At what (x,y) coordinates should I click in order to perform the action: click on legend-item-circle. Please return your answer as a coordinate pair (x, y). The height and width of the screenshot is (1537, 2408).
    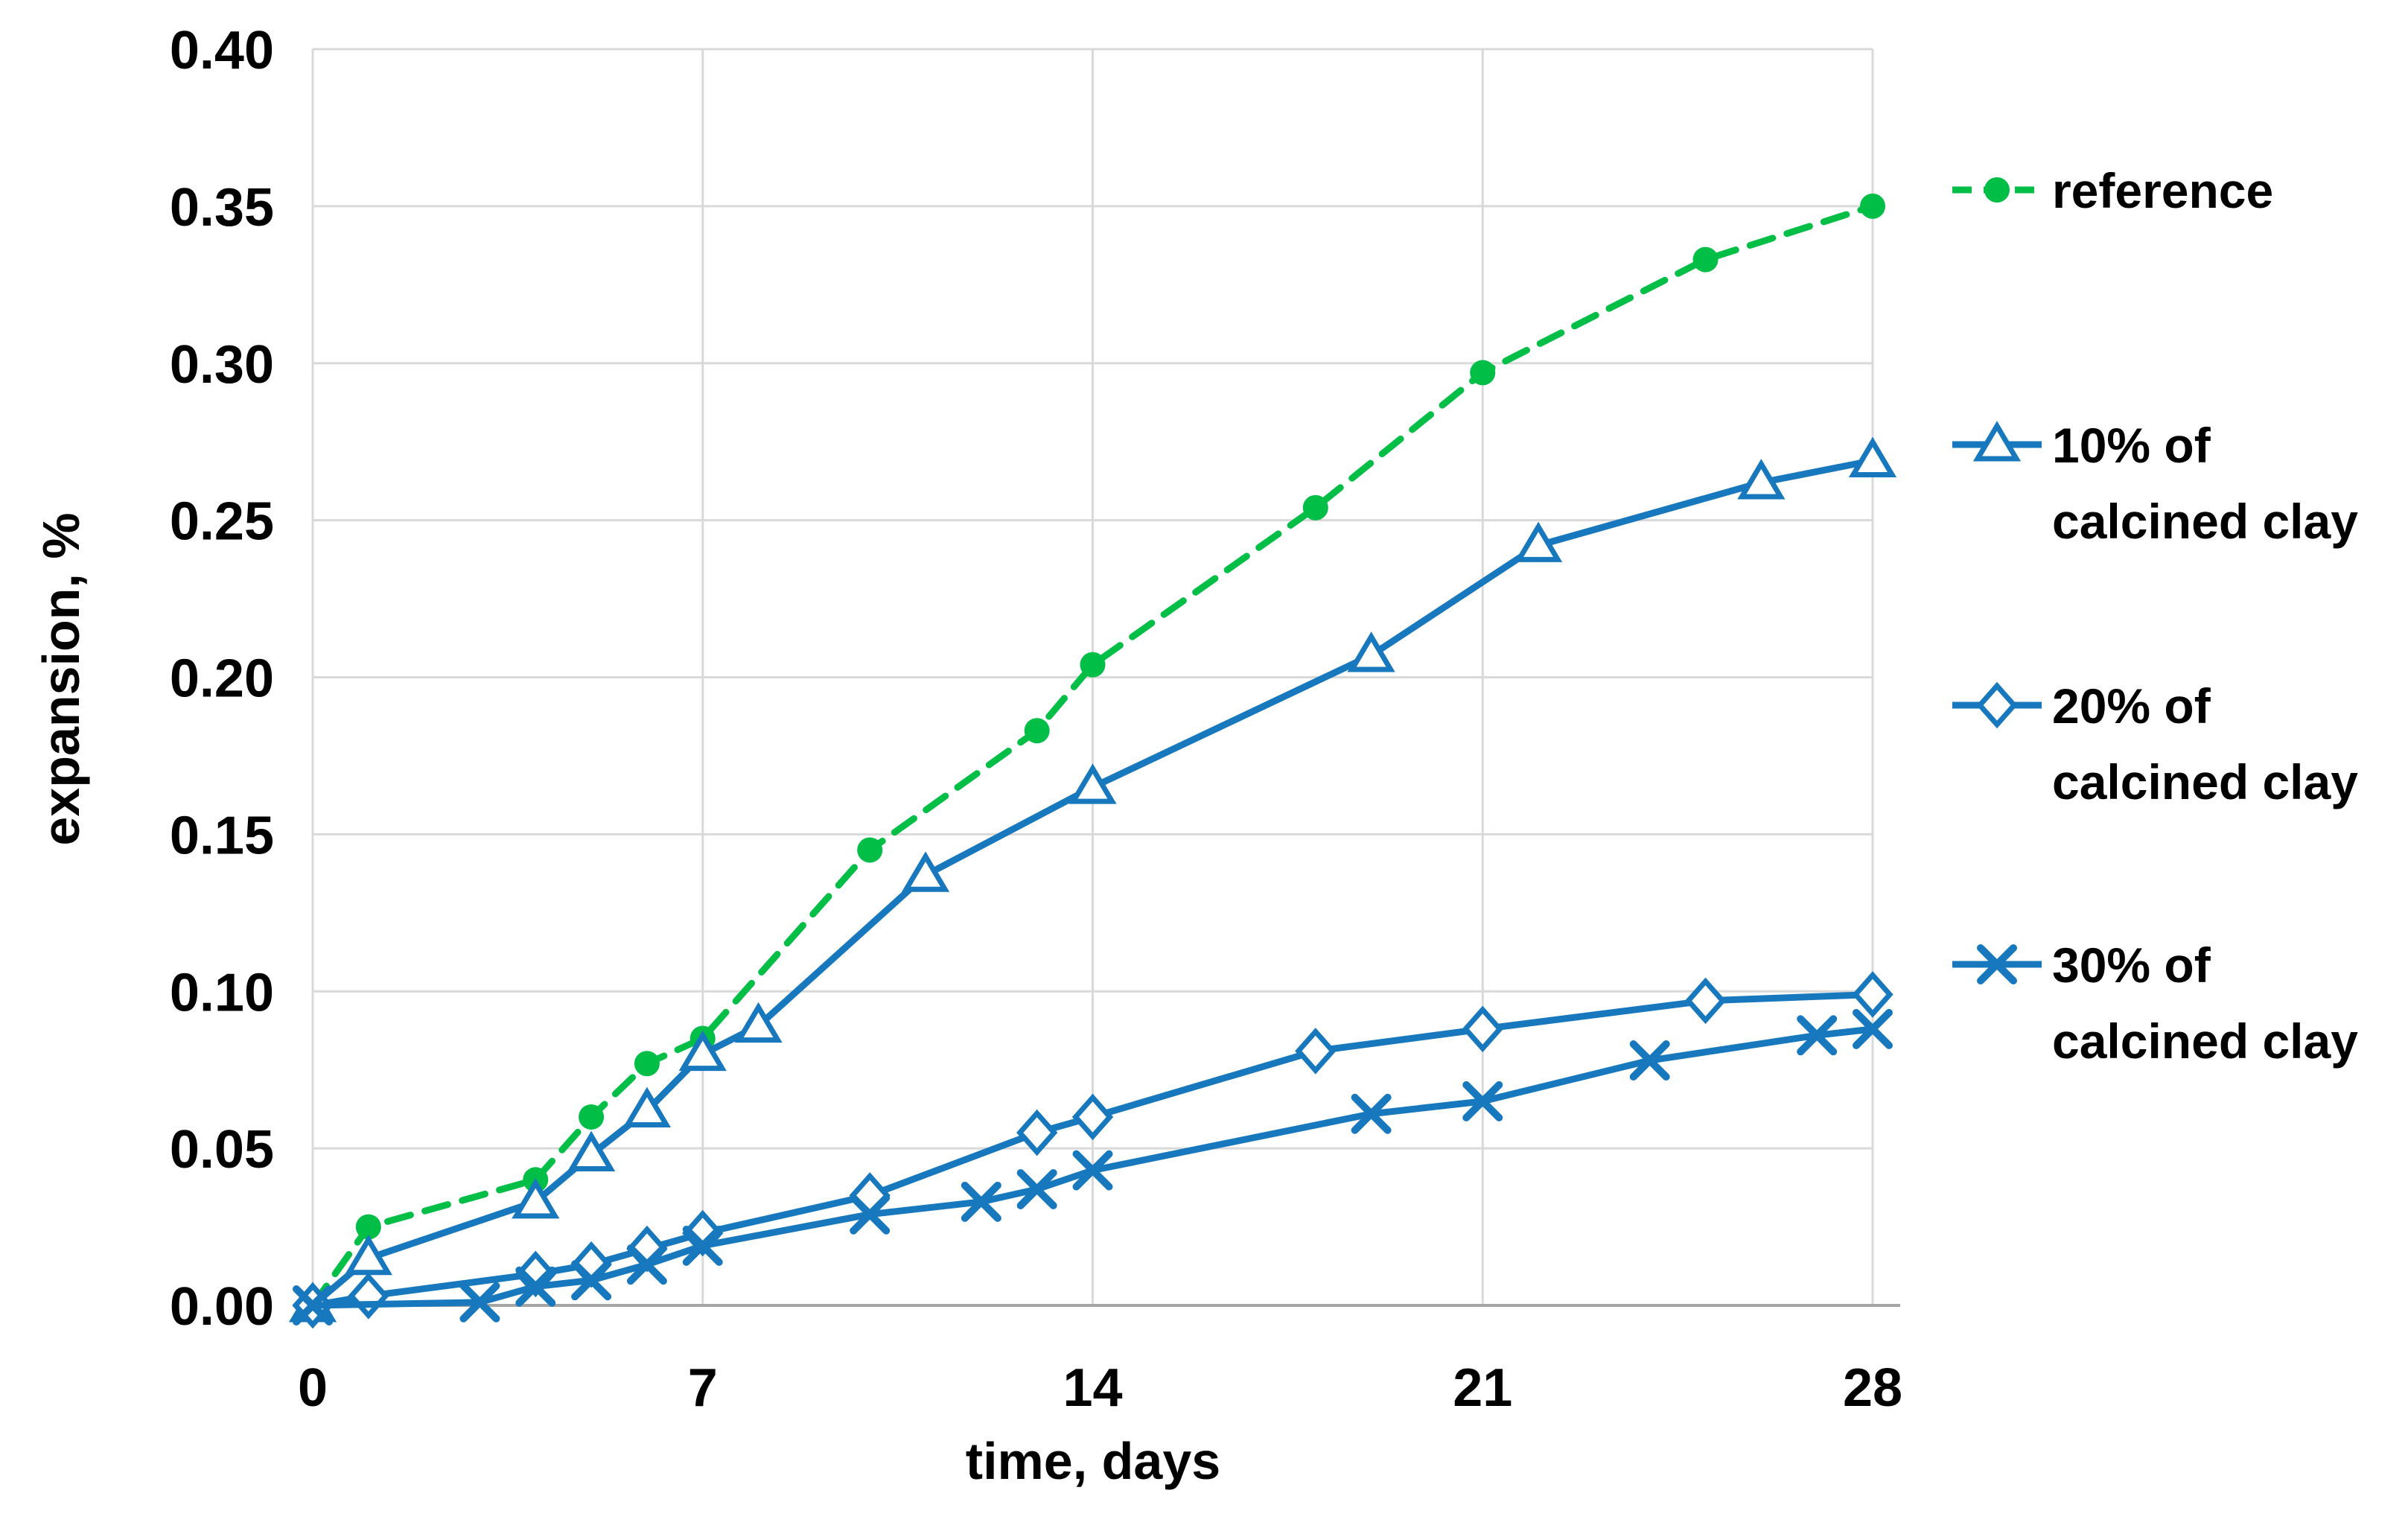
    Looking at the image, I should click on (1997, 190).